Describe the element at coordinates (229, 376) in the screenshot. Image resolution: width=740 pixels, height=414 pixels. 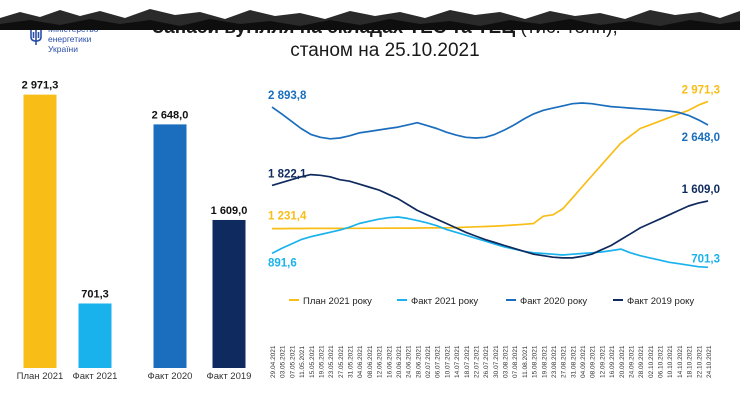
I see `bar-category-label: Факт 2019` at that location.